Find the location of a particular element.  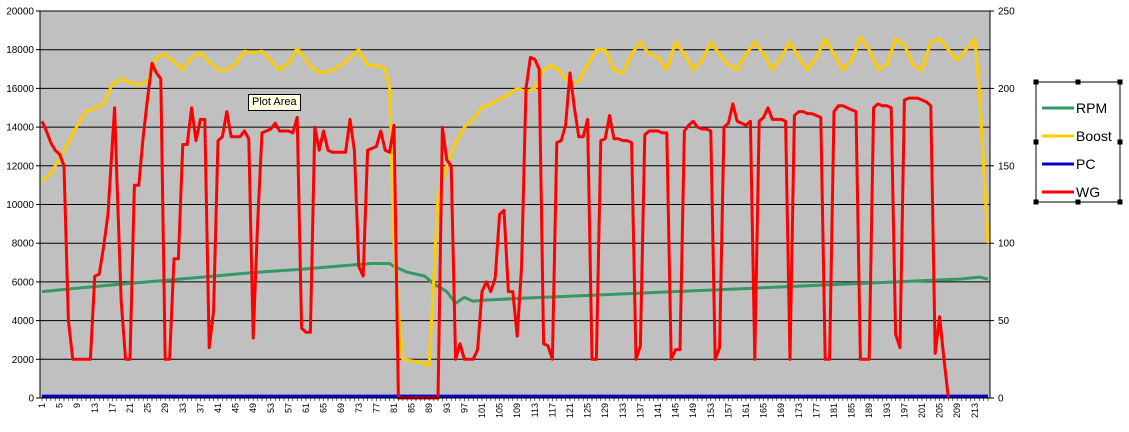

x-tick-label: 157 is located at coordinates (728, 410).